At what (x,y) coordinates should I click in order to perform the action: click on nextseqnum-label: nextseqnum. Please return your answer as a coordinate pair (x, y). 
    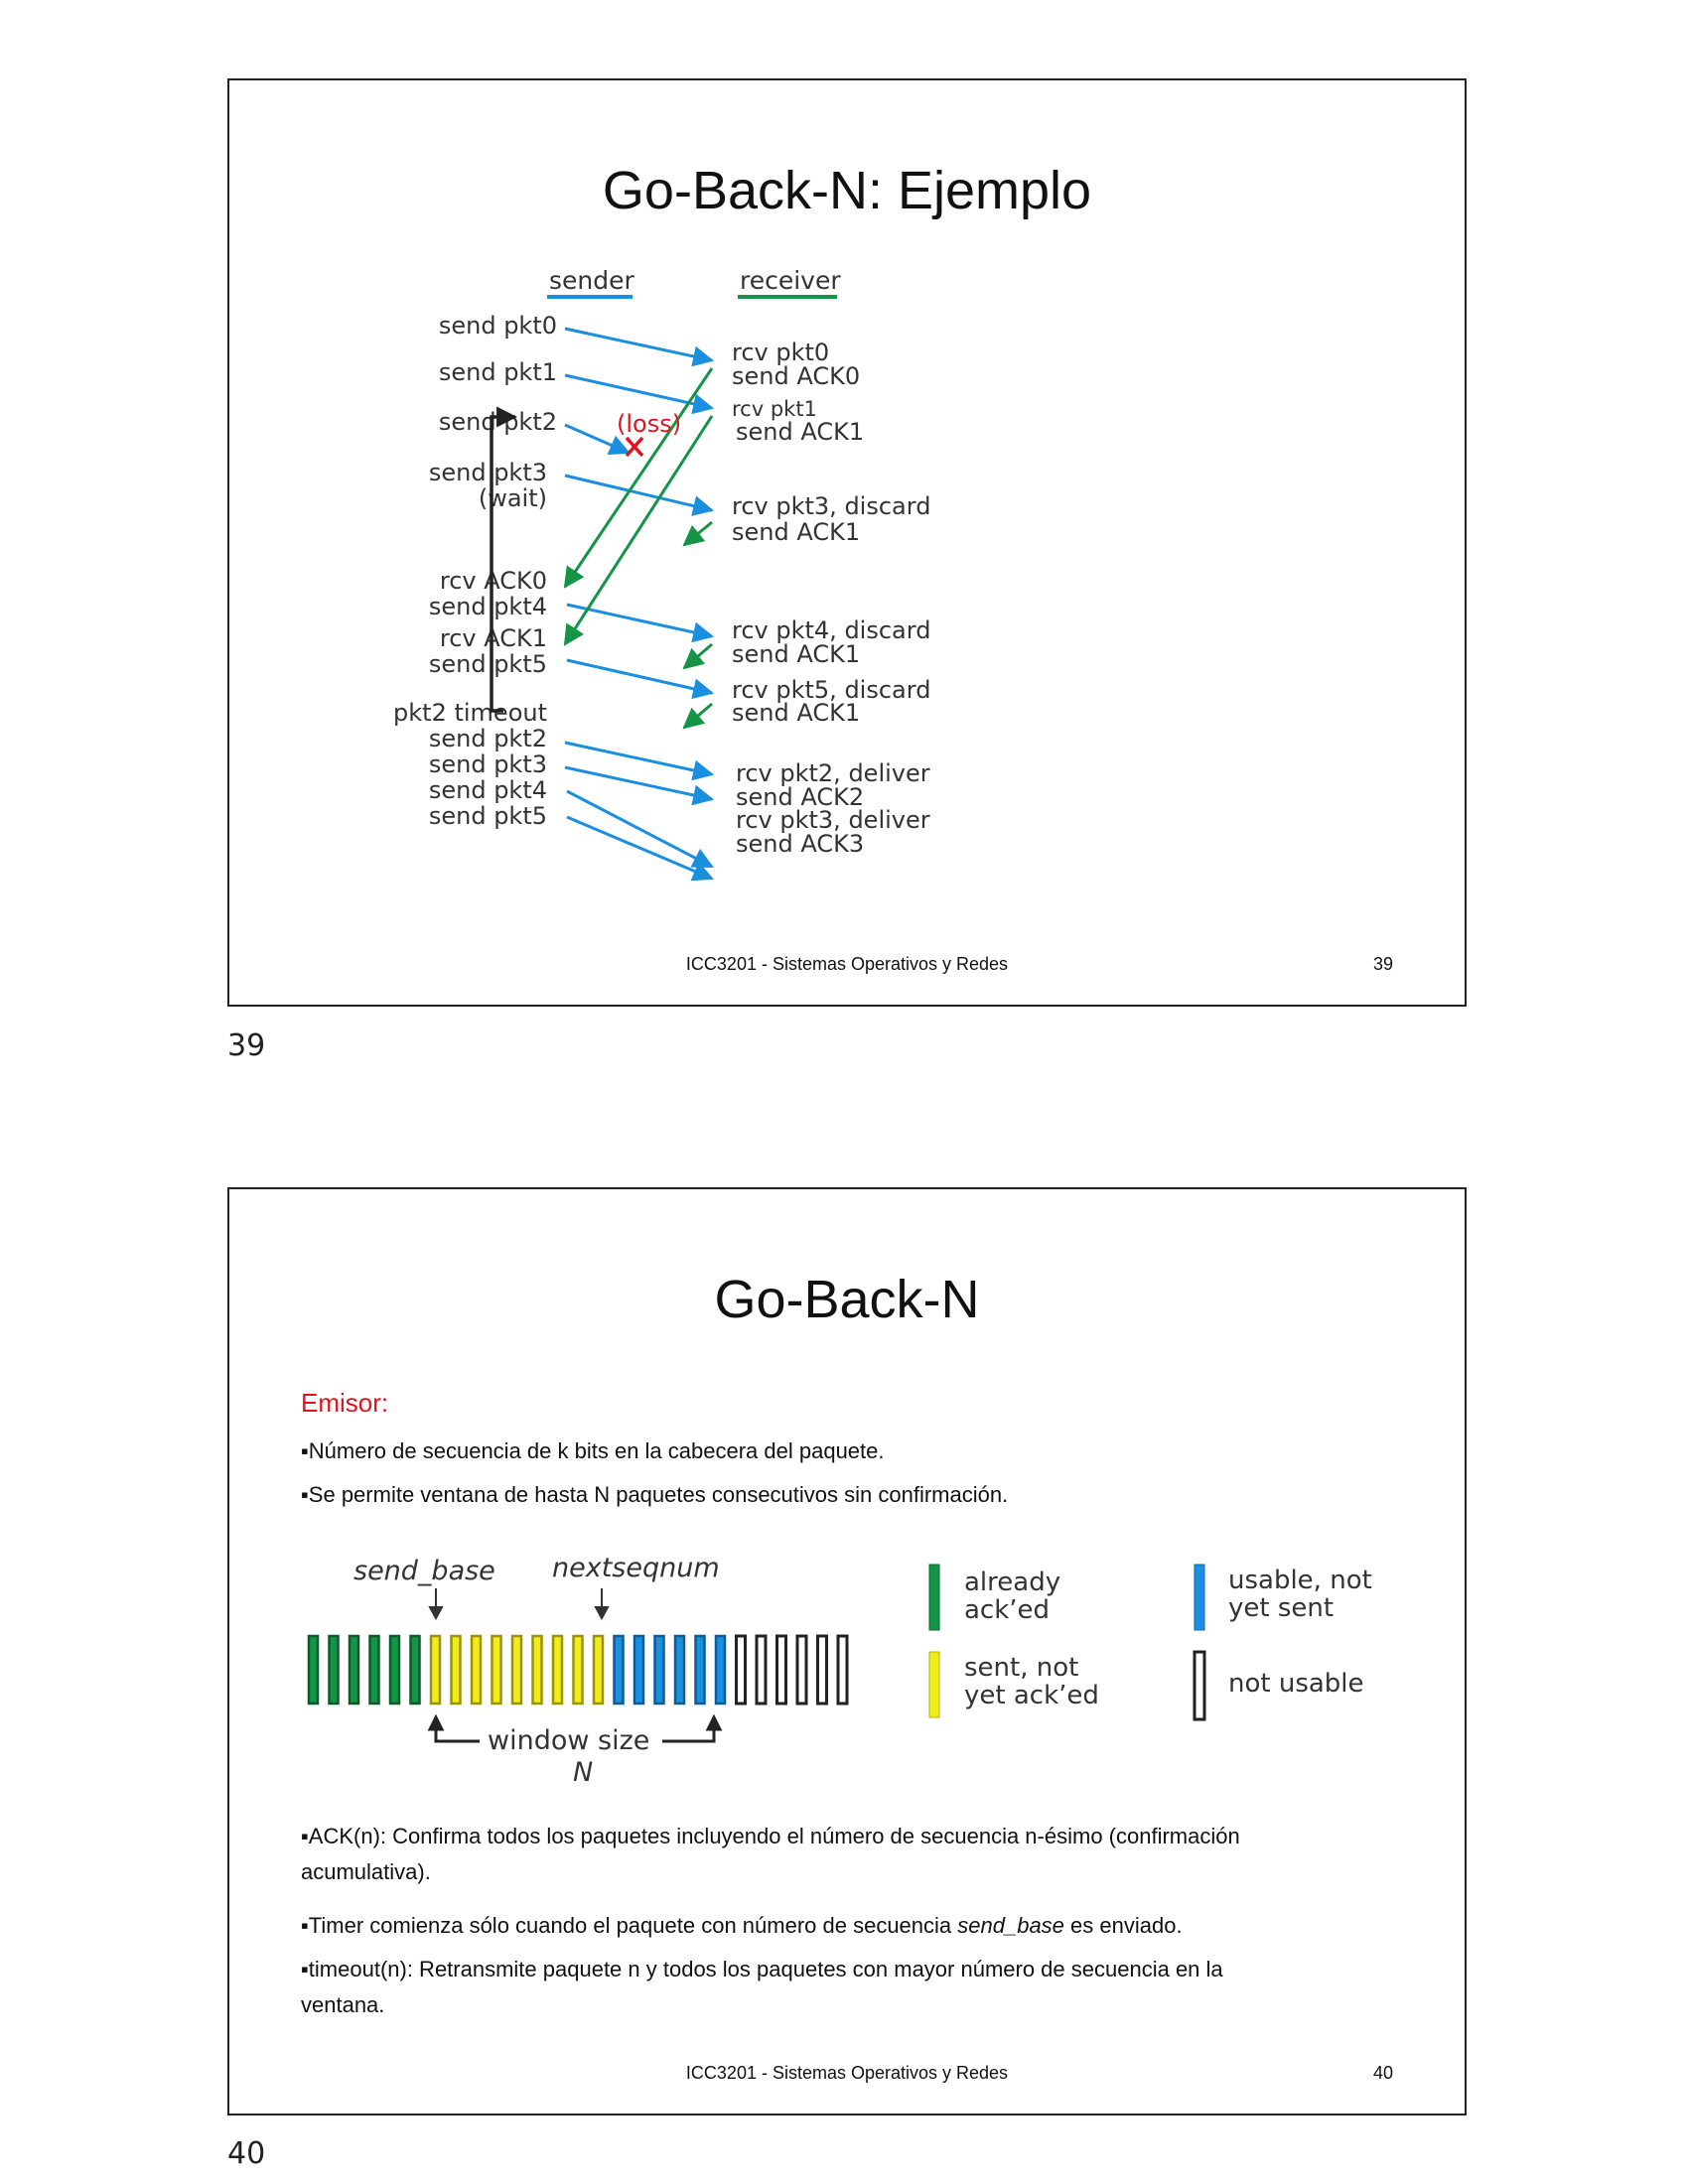
    Looking at the image, I should click on (636, 1568).